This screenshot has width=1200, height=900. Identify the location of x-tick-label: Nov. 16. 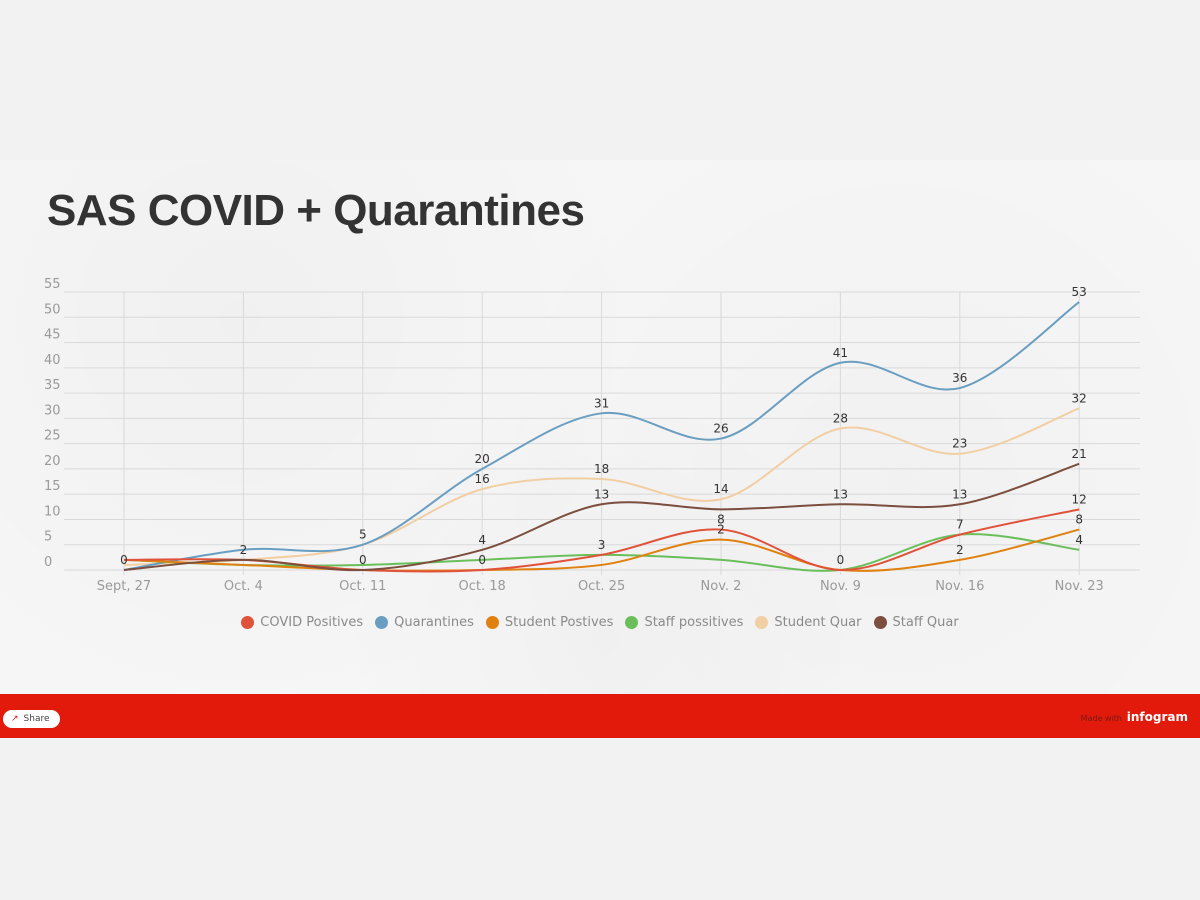
(959, 586).